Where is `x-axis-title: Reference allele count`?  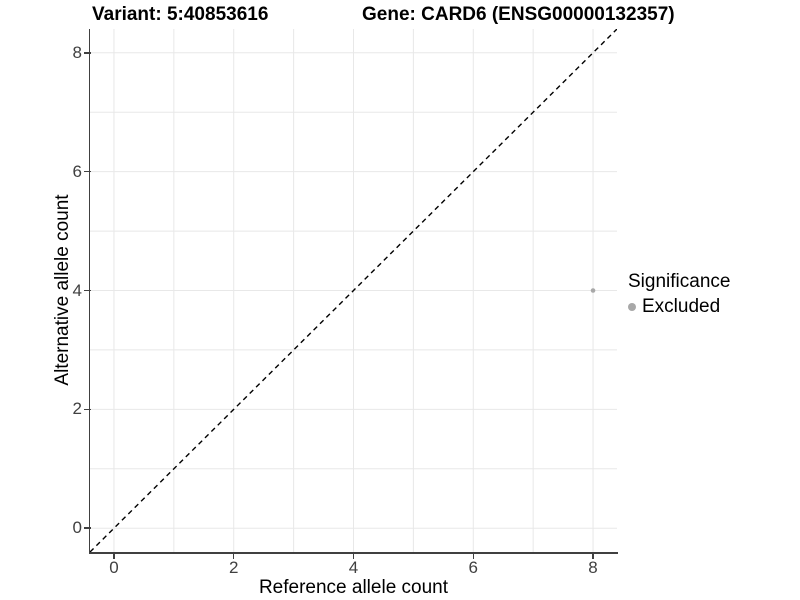 x-axis-title: Reference allele count is located at coordinates (353, 587).